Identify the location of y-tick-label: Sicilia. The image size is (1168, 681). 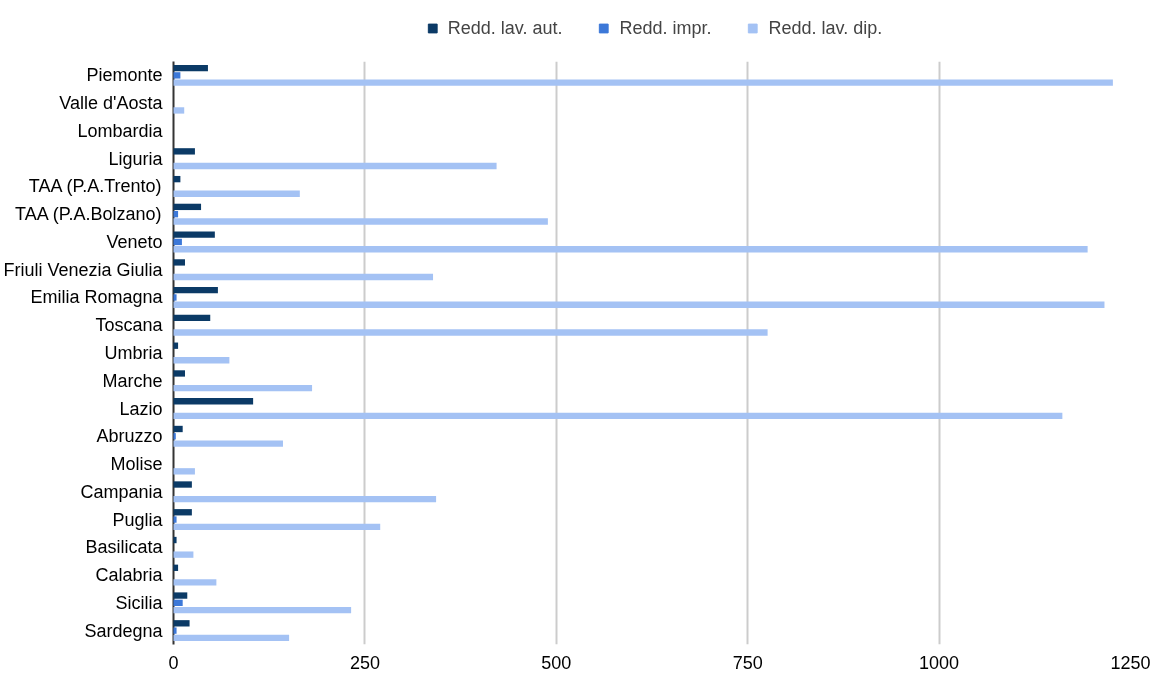
(139, 602).